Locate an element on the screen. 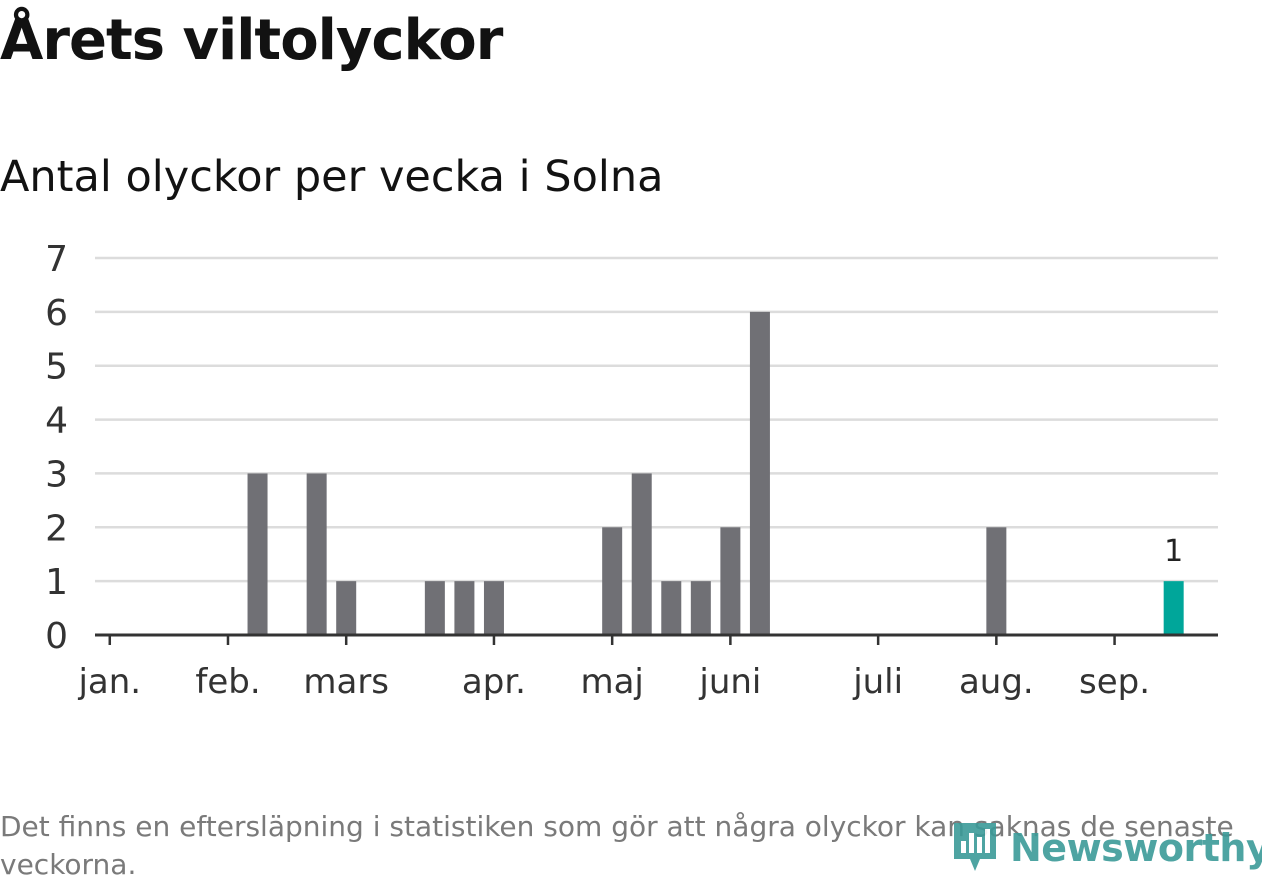  x-tick-label: mars is located at coordinates (346, 682).